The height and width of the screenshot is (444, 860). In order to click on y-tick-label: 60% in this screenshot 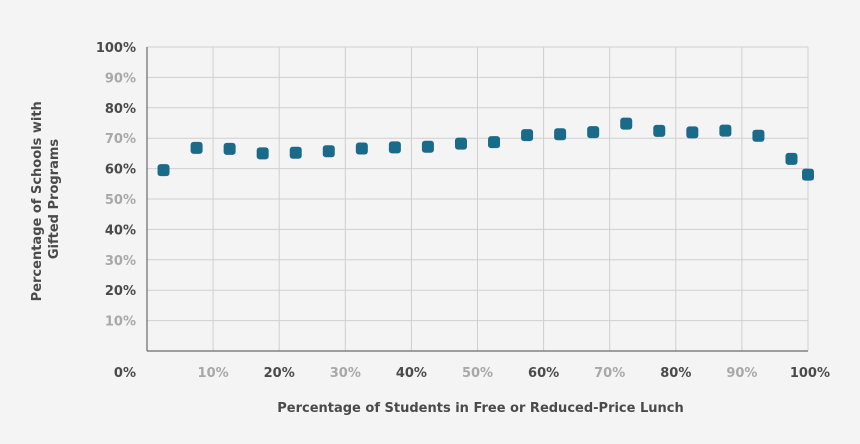, I will do `click(120, 170)`.